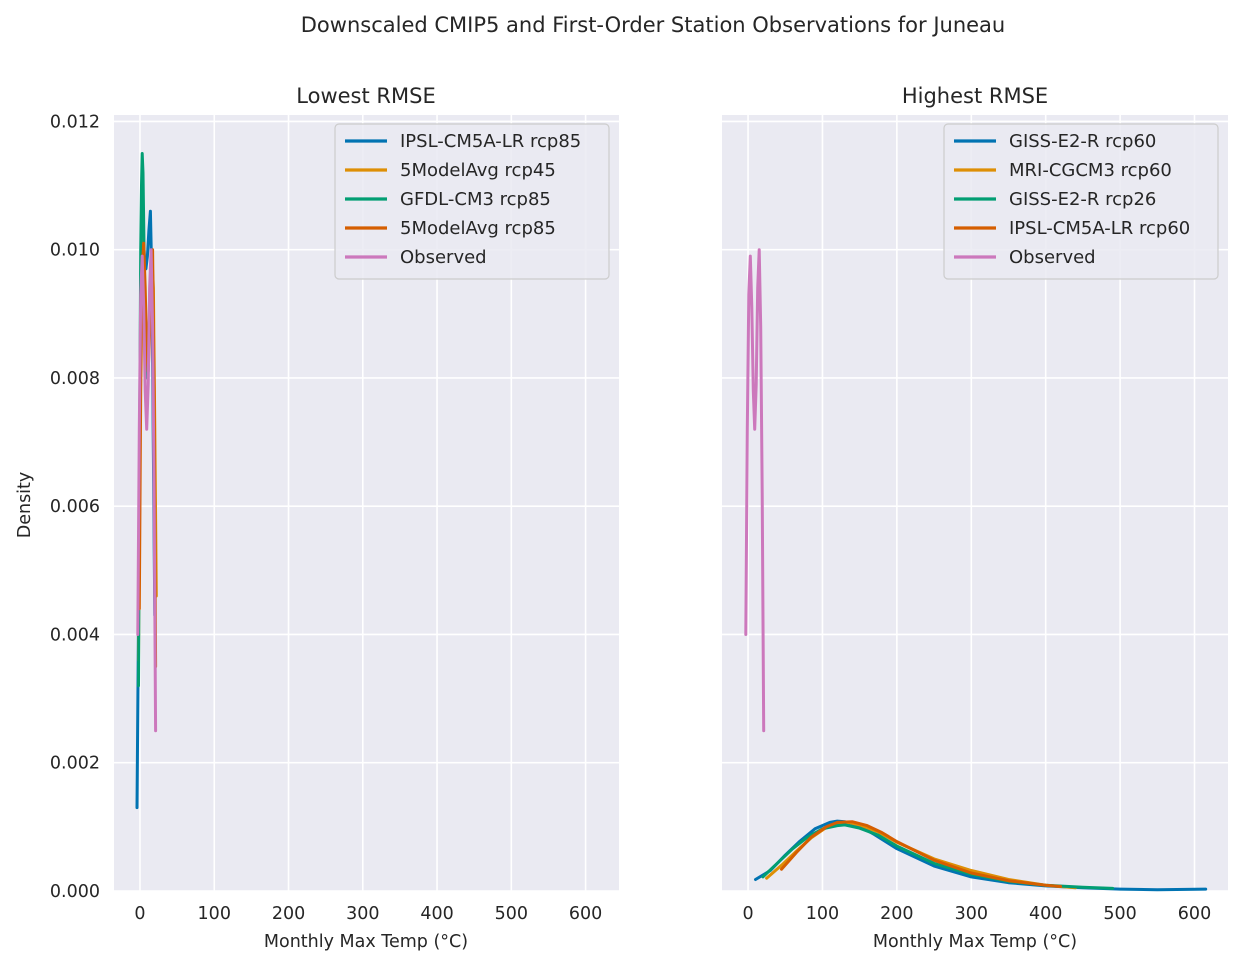 Image resolution: width=1243 pixels, height=965 pixels. Describe the element at coordinates (75, 251) in the screenshot. I see `y-tick-label: 0.010` at that location.